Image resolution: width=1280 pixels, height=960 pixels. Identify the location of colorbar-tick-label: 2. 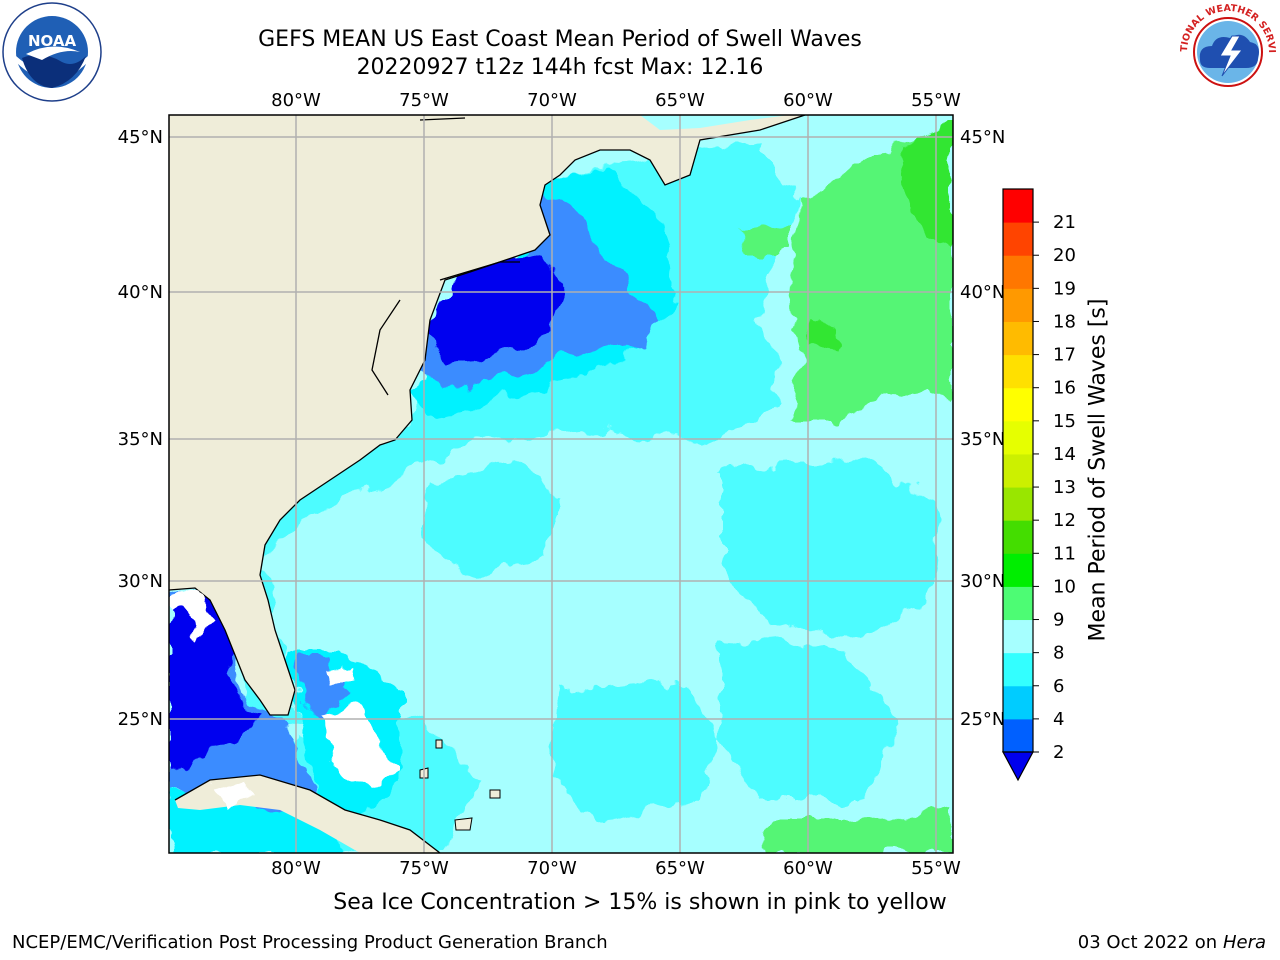
(1058, 752).